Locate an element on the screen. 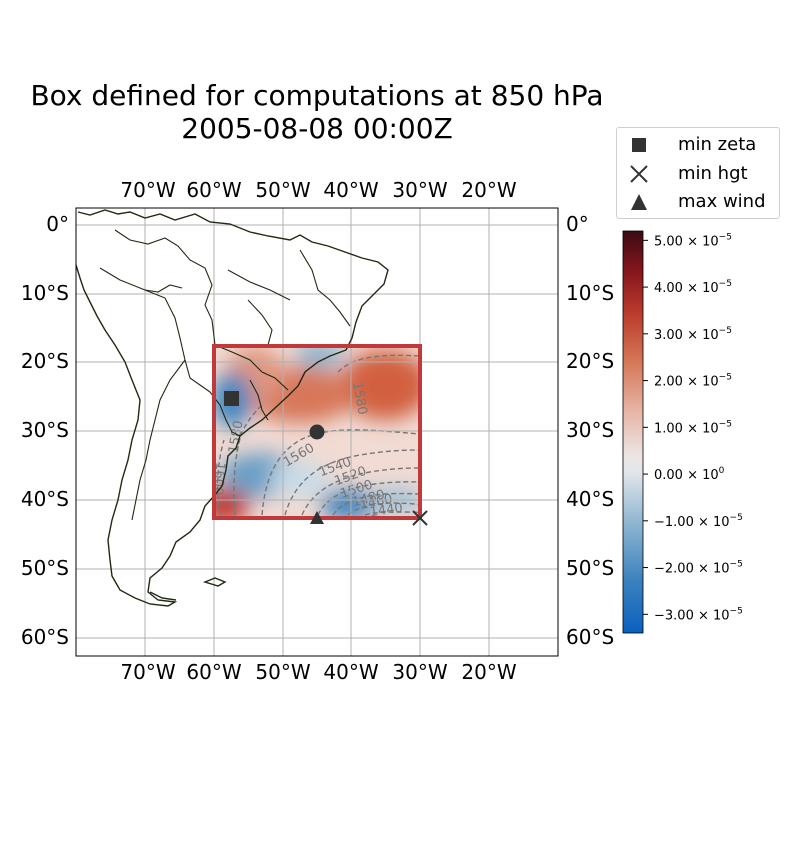  colorbar-tick-label: 2.00 × 10⁻⁵ is located at coordinates (693, 381).